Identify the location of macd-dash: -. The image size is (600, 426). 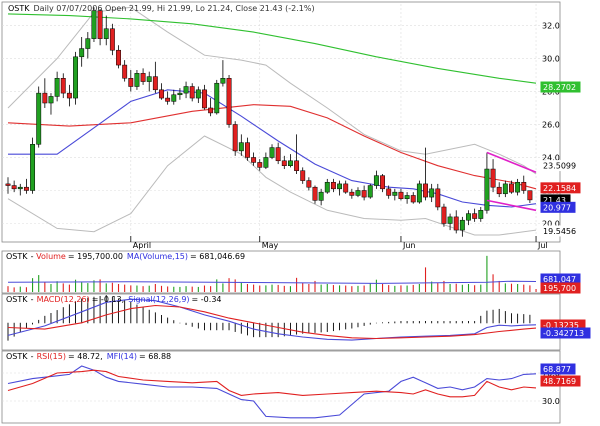
(32, 299).